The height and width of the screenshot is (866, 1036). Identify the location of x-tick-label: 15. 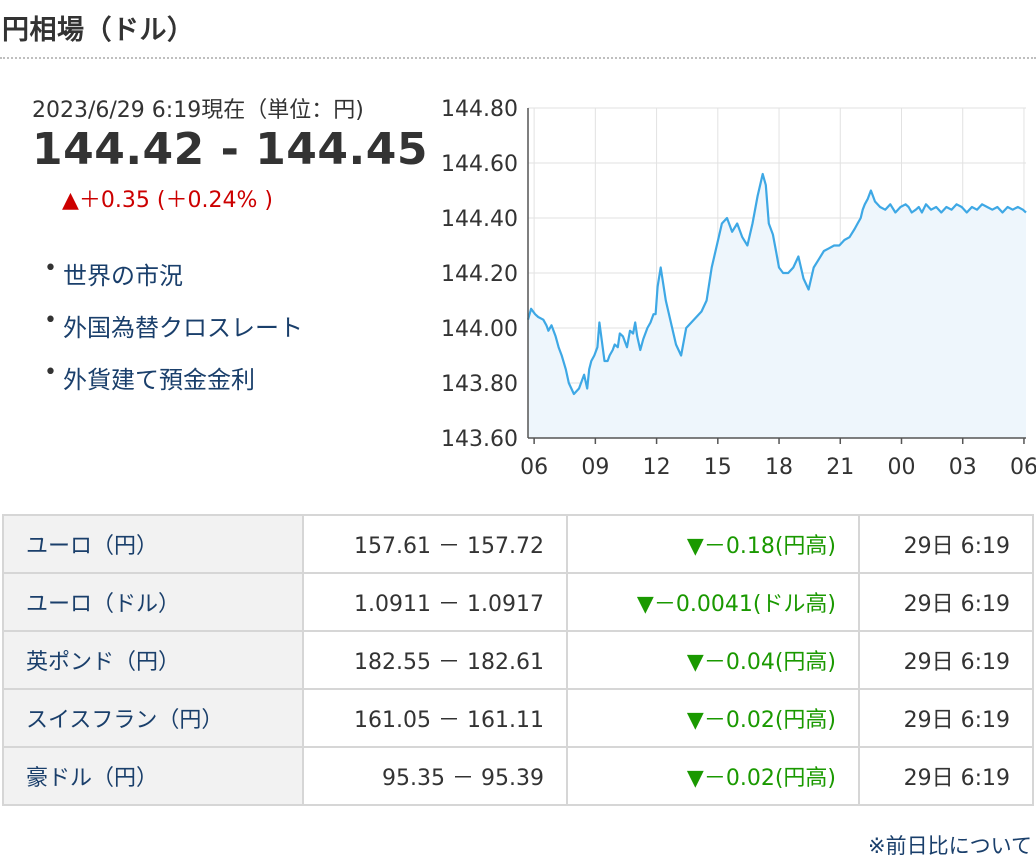
(718, 467).